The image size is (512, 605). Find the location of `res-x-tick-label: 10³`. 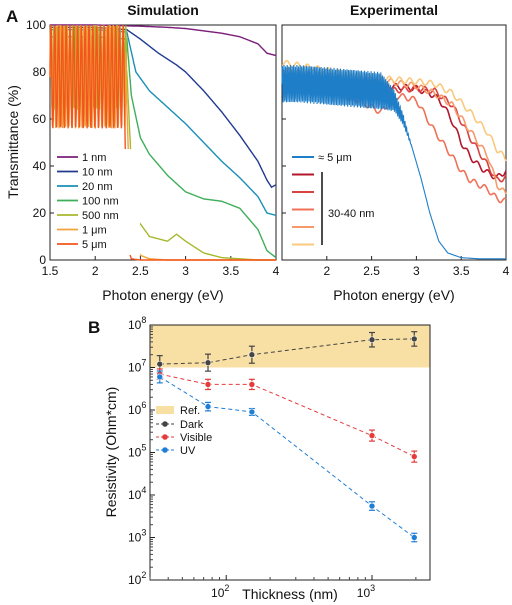

res-x-tick-label: 10³ is located at coordinates (366, 591).